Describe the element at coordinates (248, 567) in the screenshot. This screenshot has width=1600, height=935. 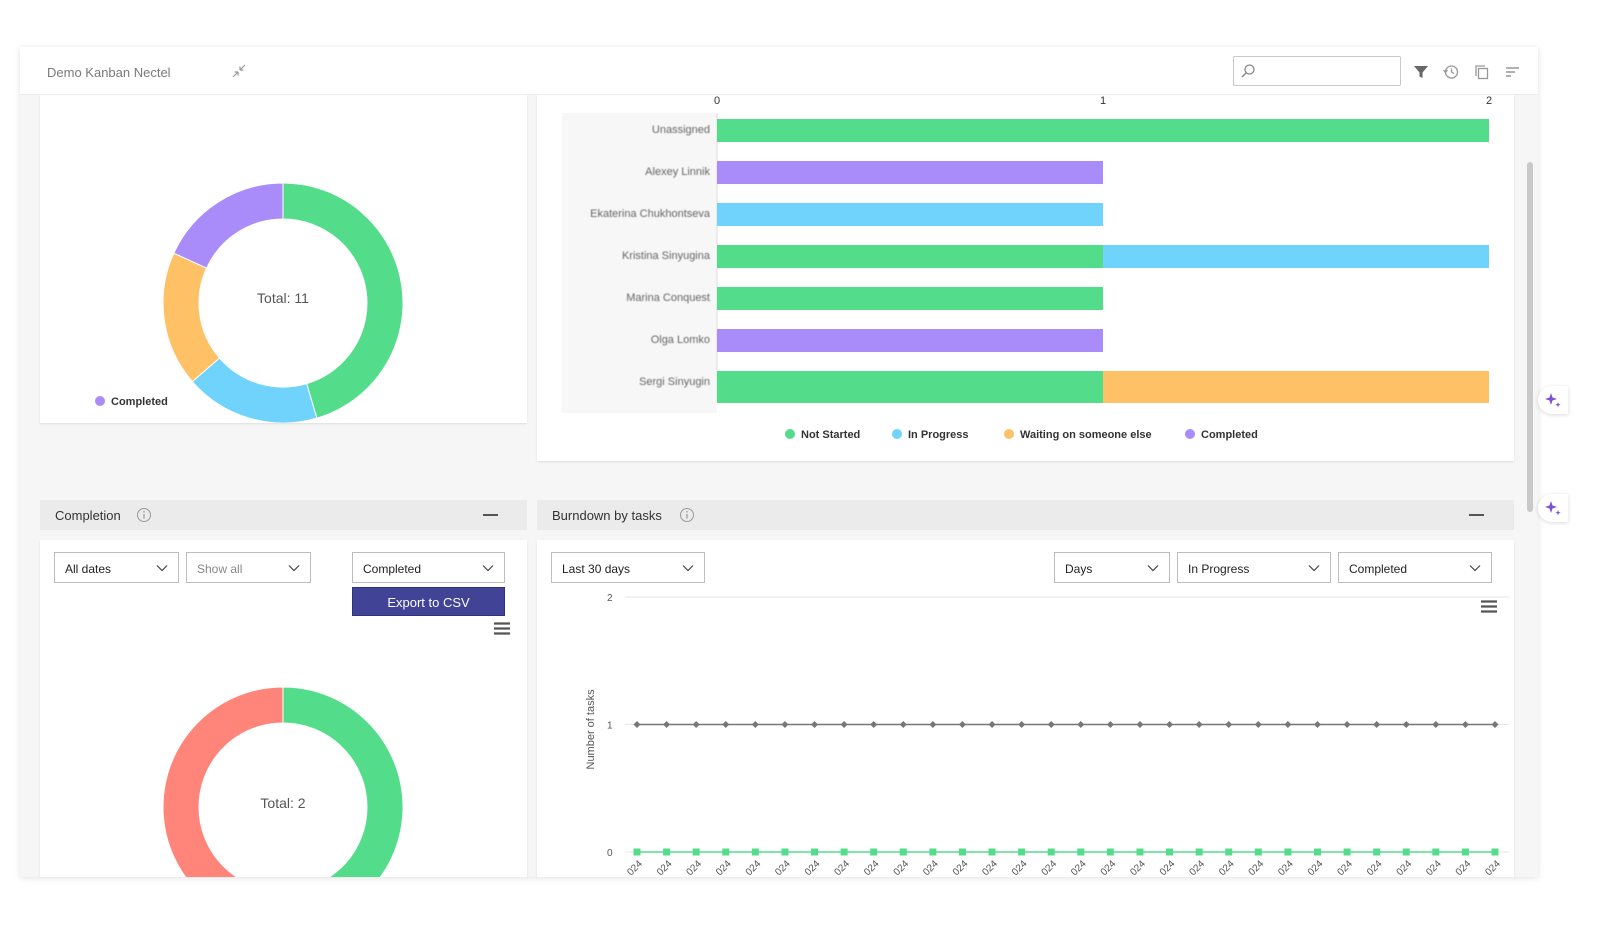
I see `show-select: Show all` at that location.